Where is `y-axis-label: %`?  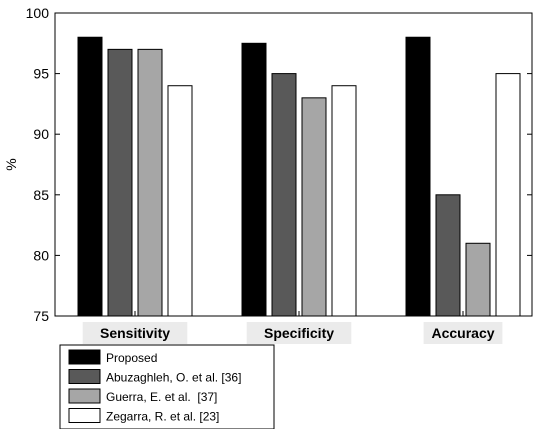
y-axis-label: % is located at coordinates (11, 164).